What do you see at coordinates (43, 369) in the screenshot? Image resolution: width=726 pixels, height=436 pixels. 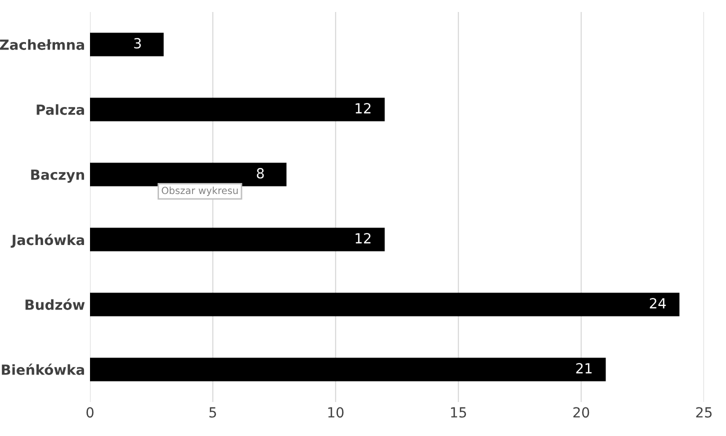 I see `y-tick-label: Bieńkówka` at bounding box center [43, 369].